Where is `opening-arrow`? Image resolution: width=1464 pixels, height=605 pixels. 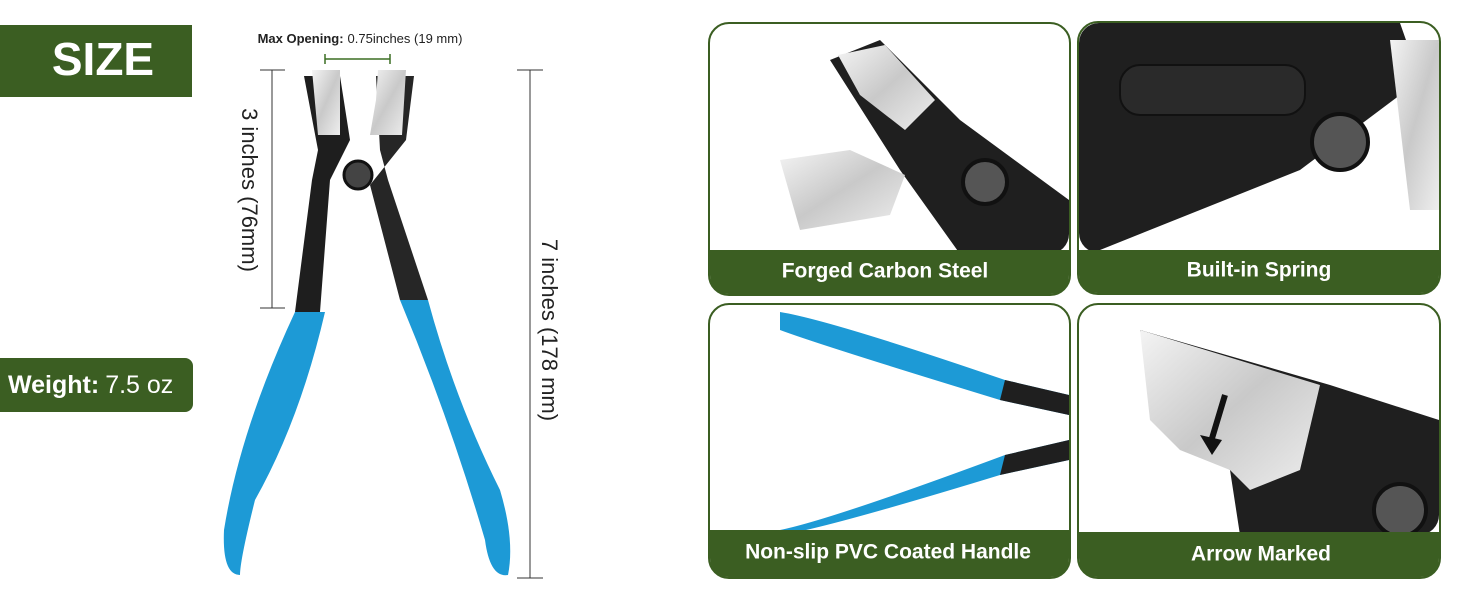
opening-arrow is located at coordinates (357, 59).